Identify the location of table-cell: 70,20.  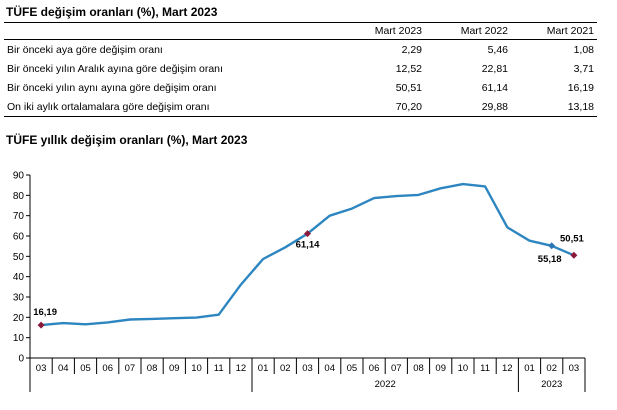
(382, 107).